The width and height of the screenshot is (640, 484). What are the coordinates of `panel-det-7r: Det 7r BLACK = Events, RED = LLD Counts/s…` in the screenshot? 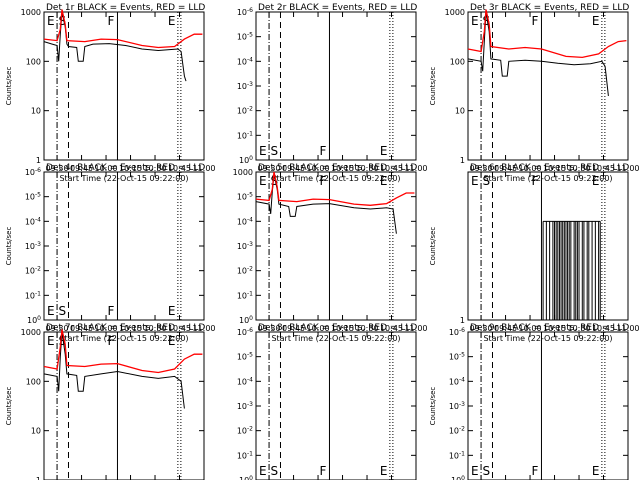 It's located at (105, 403).